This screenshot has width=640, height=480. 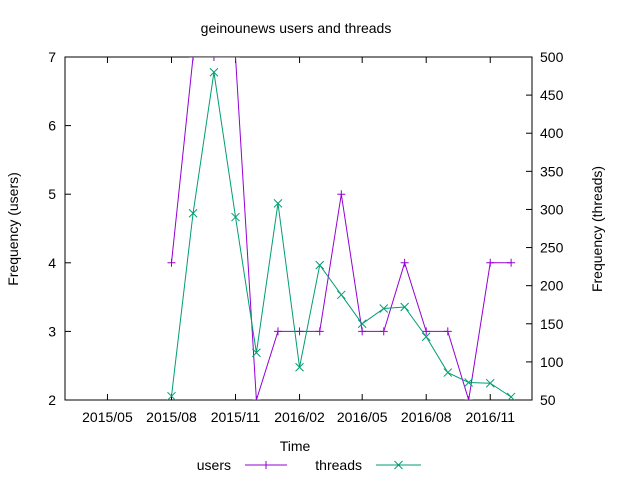 I want to click on y-axis-label: Frequency (users), so click(x=13, y=229).